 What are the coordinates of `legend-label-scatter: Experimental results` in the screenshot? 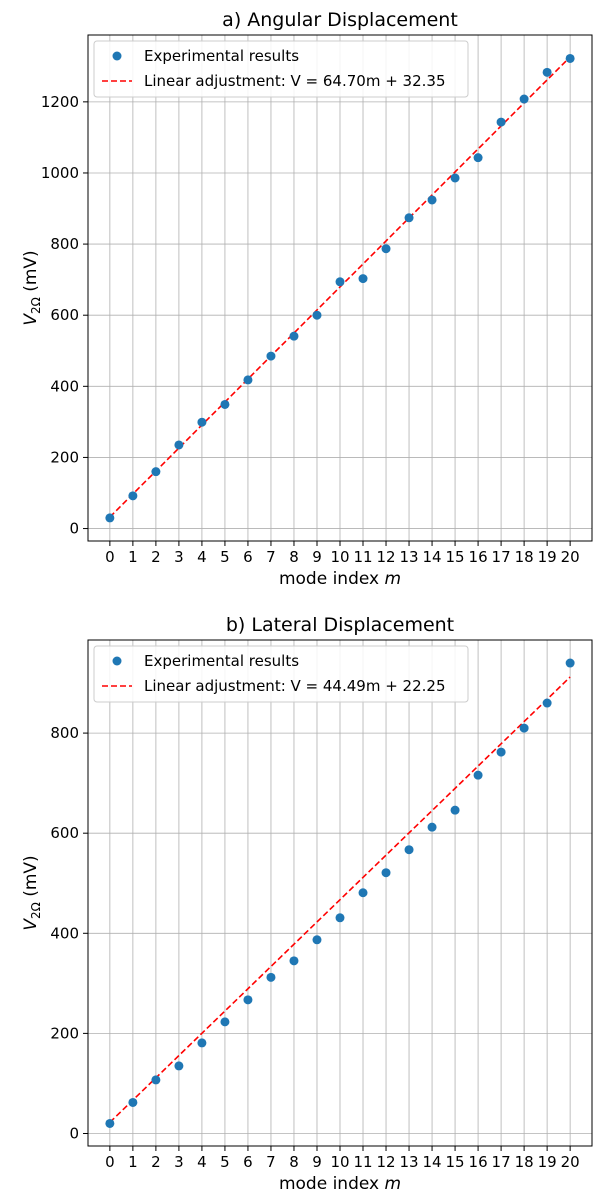 It's located at (221, 661).